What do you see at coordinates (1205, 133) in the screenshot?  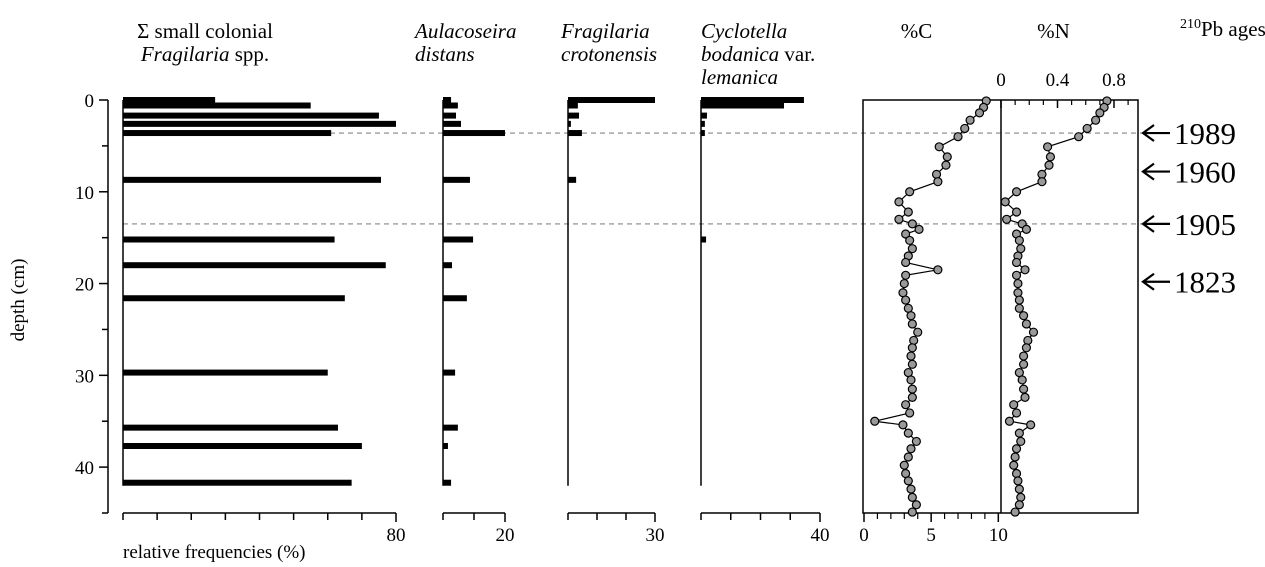 I see `age-label: 1989` at bounding box center [1205, 133].